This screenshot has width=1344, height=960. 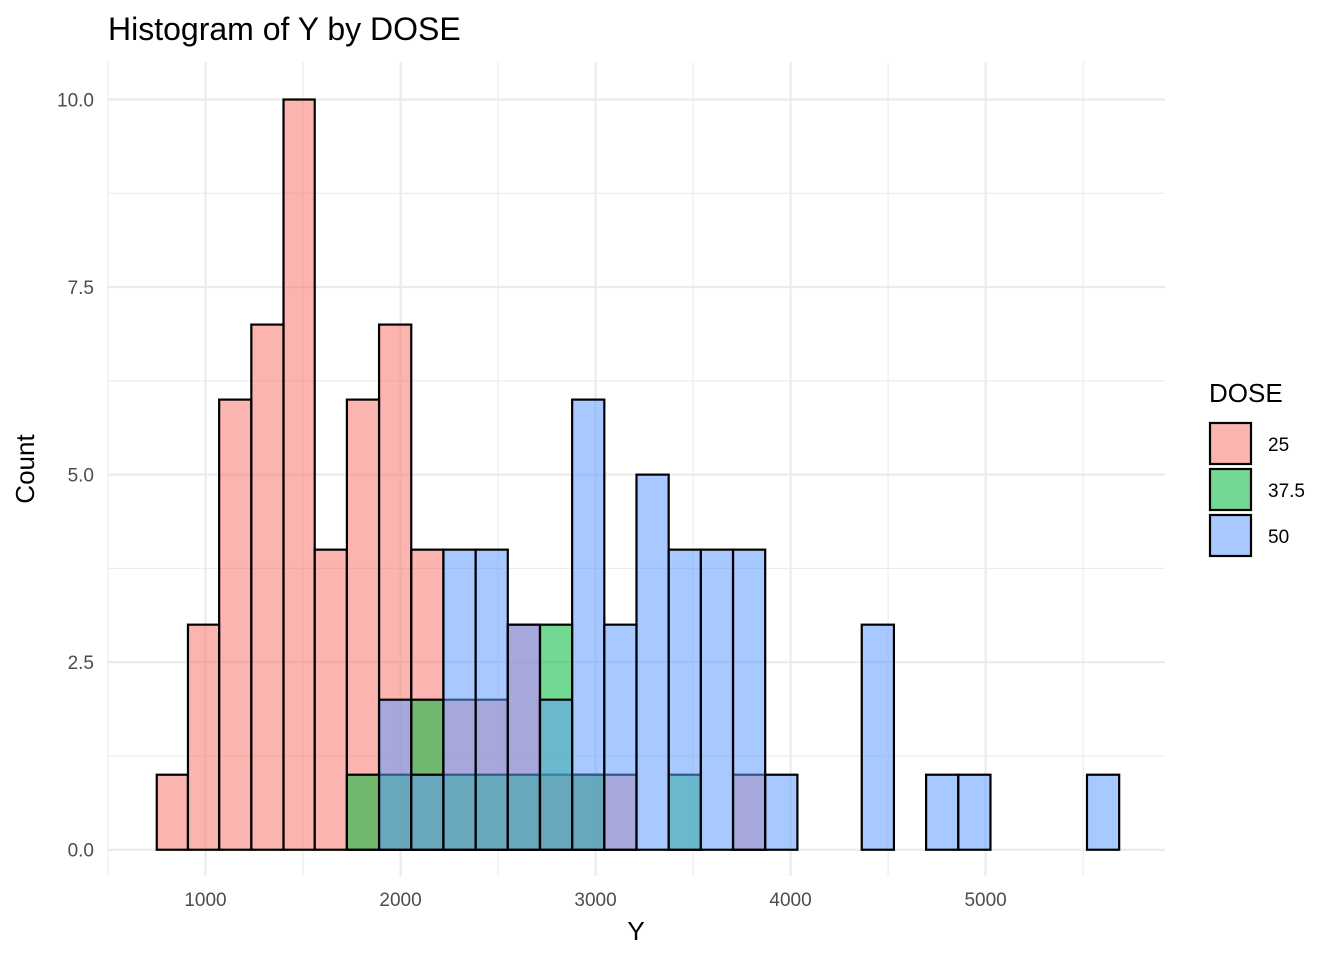 What do you see at coordinates (790, 900) in the screenshot?
I see `x-tick-label: 4000` at bounding box center [790, 900].